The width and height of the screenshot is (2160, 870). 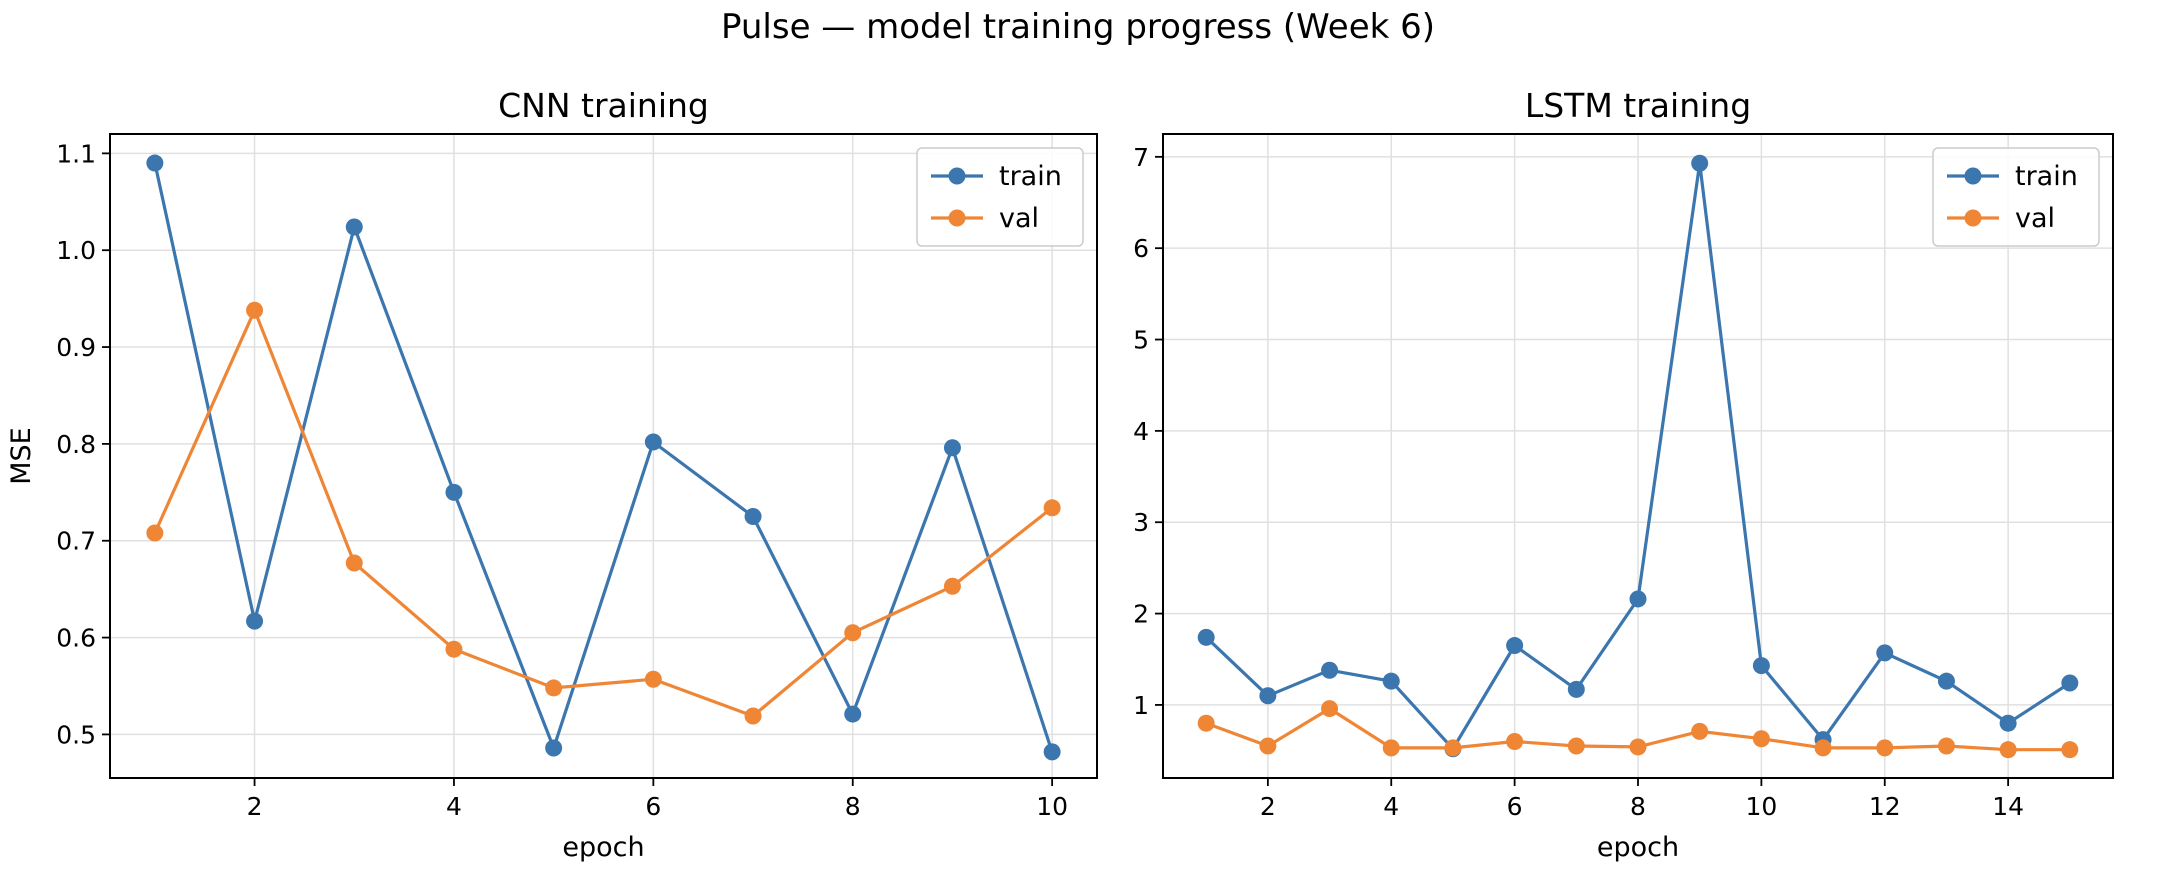 What do you see at coordinates (76, 250) in the screenshot?
I see `y-tick-label: 1.0` at bounding box center [76, 250].